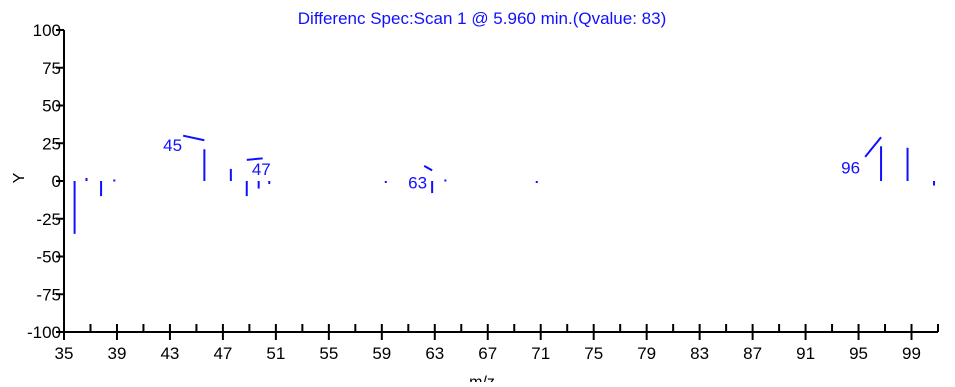 This screenshot has height=387, width=955. I want to click on x-tick-label: 51, so click(275, 353).